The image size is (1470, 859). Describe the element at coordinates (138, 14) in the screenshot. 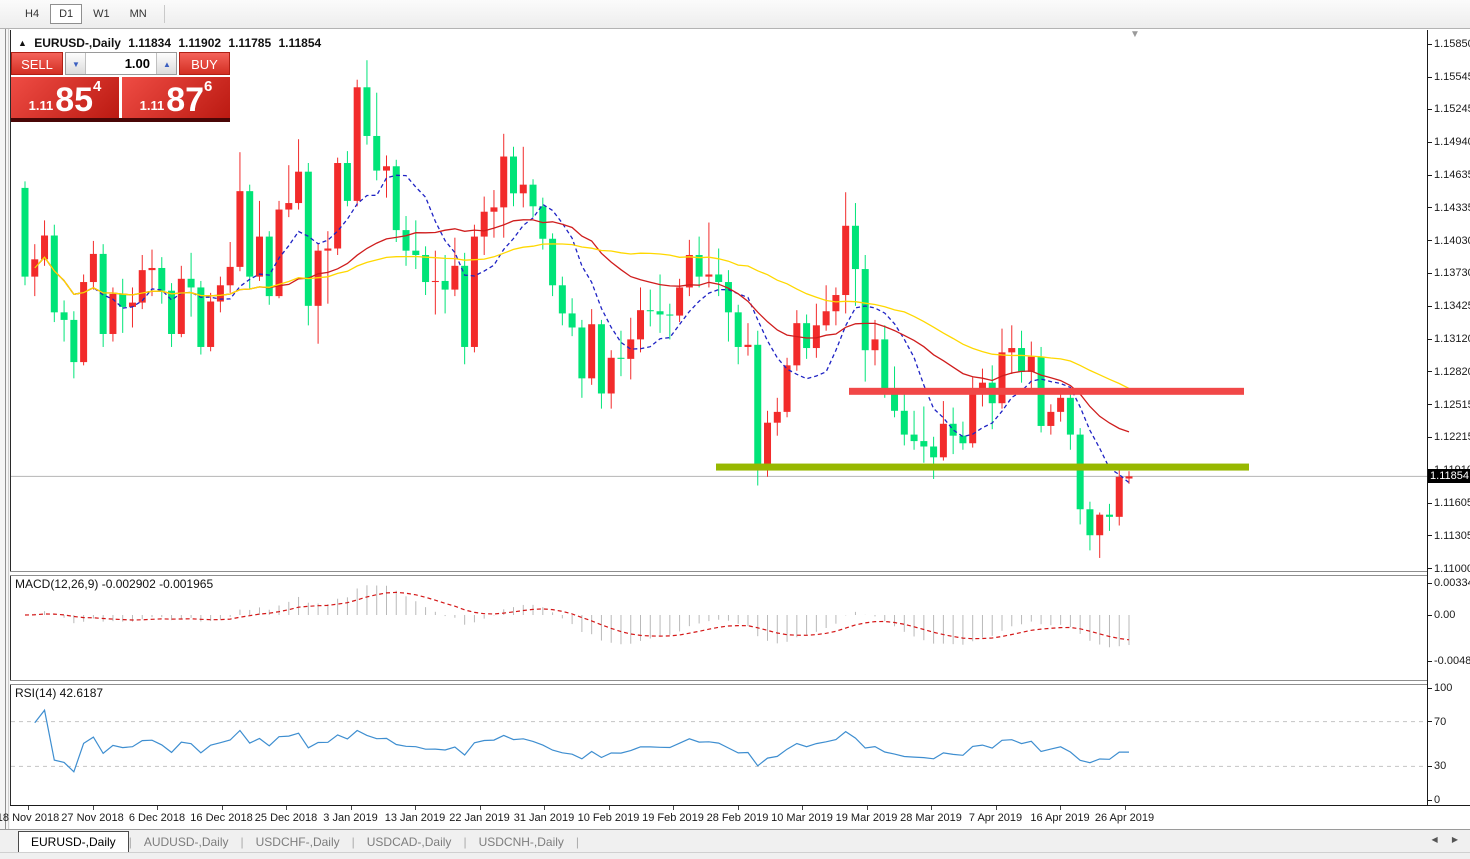

I see `timeframe-tab-mn: MN` at that location.